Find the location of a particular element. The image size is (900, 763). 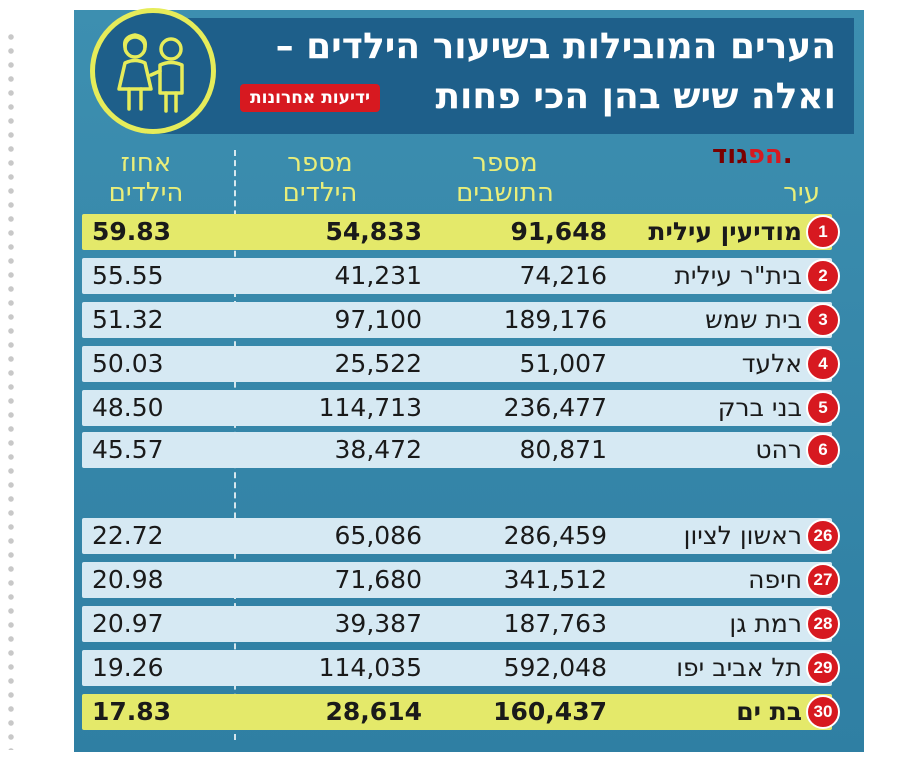

percent-cell: 59.83 is located at coordinates (132, 231).